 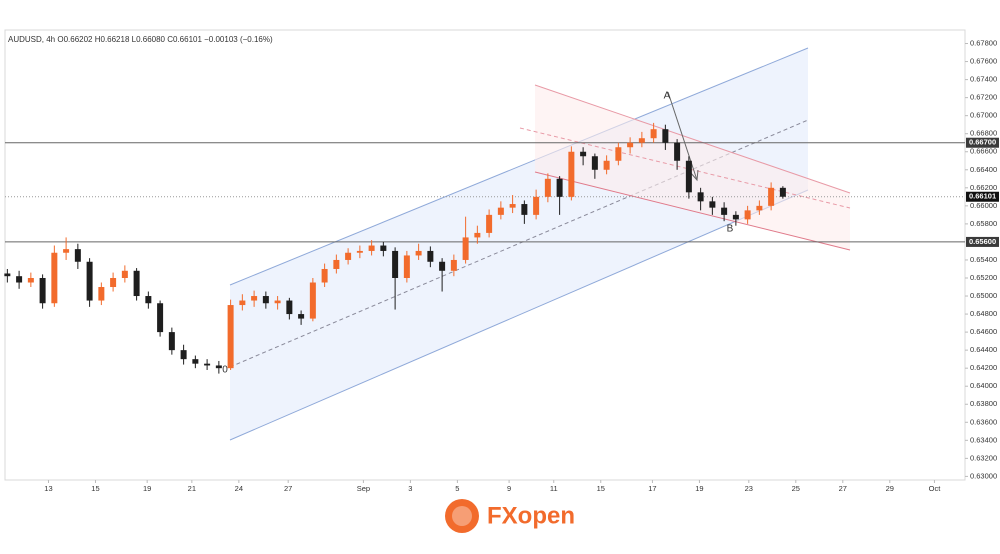 I want to click on annotation: 0, so click(x=225, y=370).